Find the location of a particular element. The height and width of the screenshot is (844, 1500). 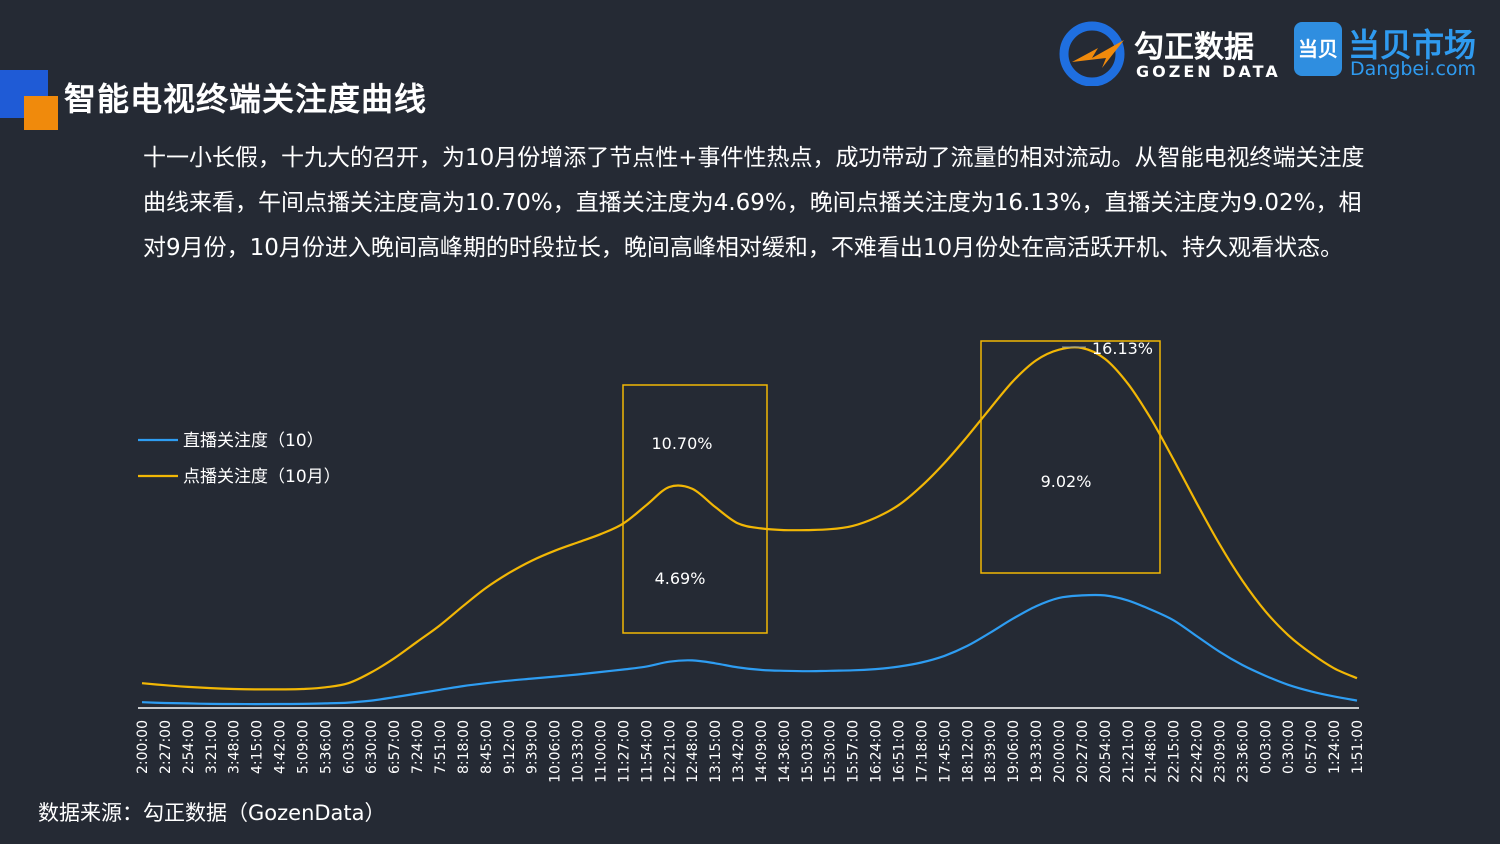

x-tick-label: 23:36:00 is located at coordinates (1243, 751).